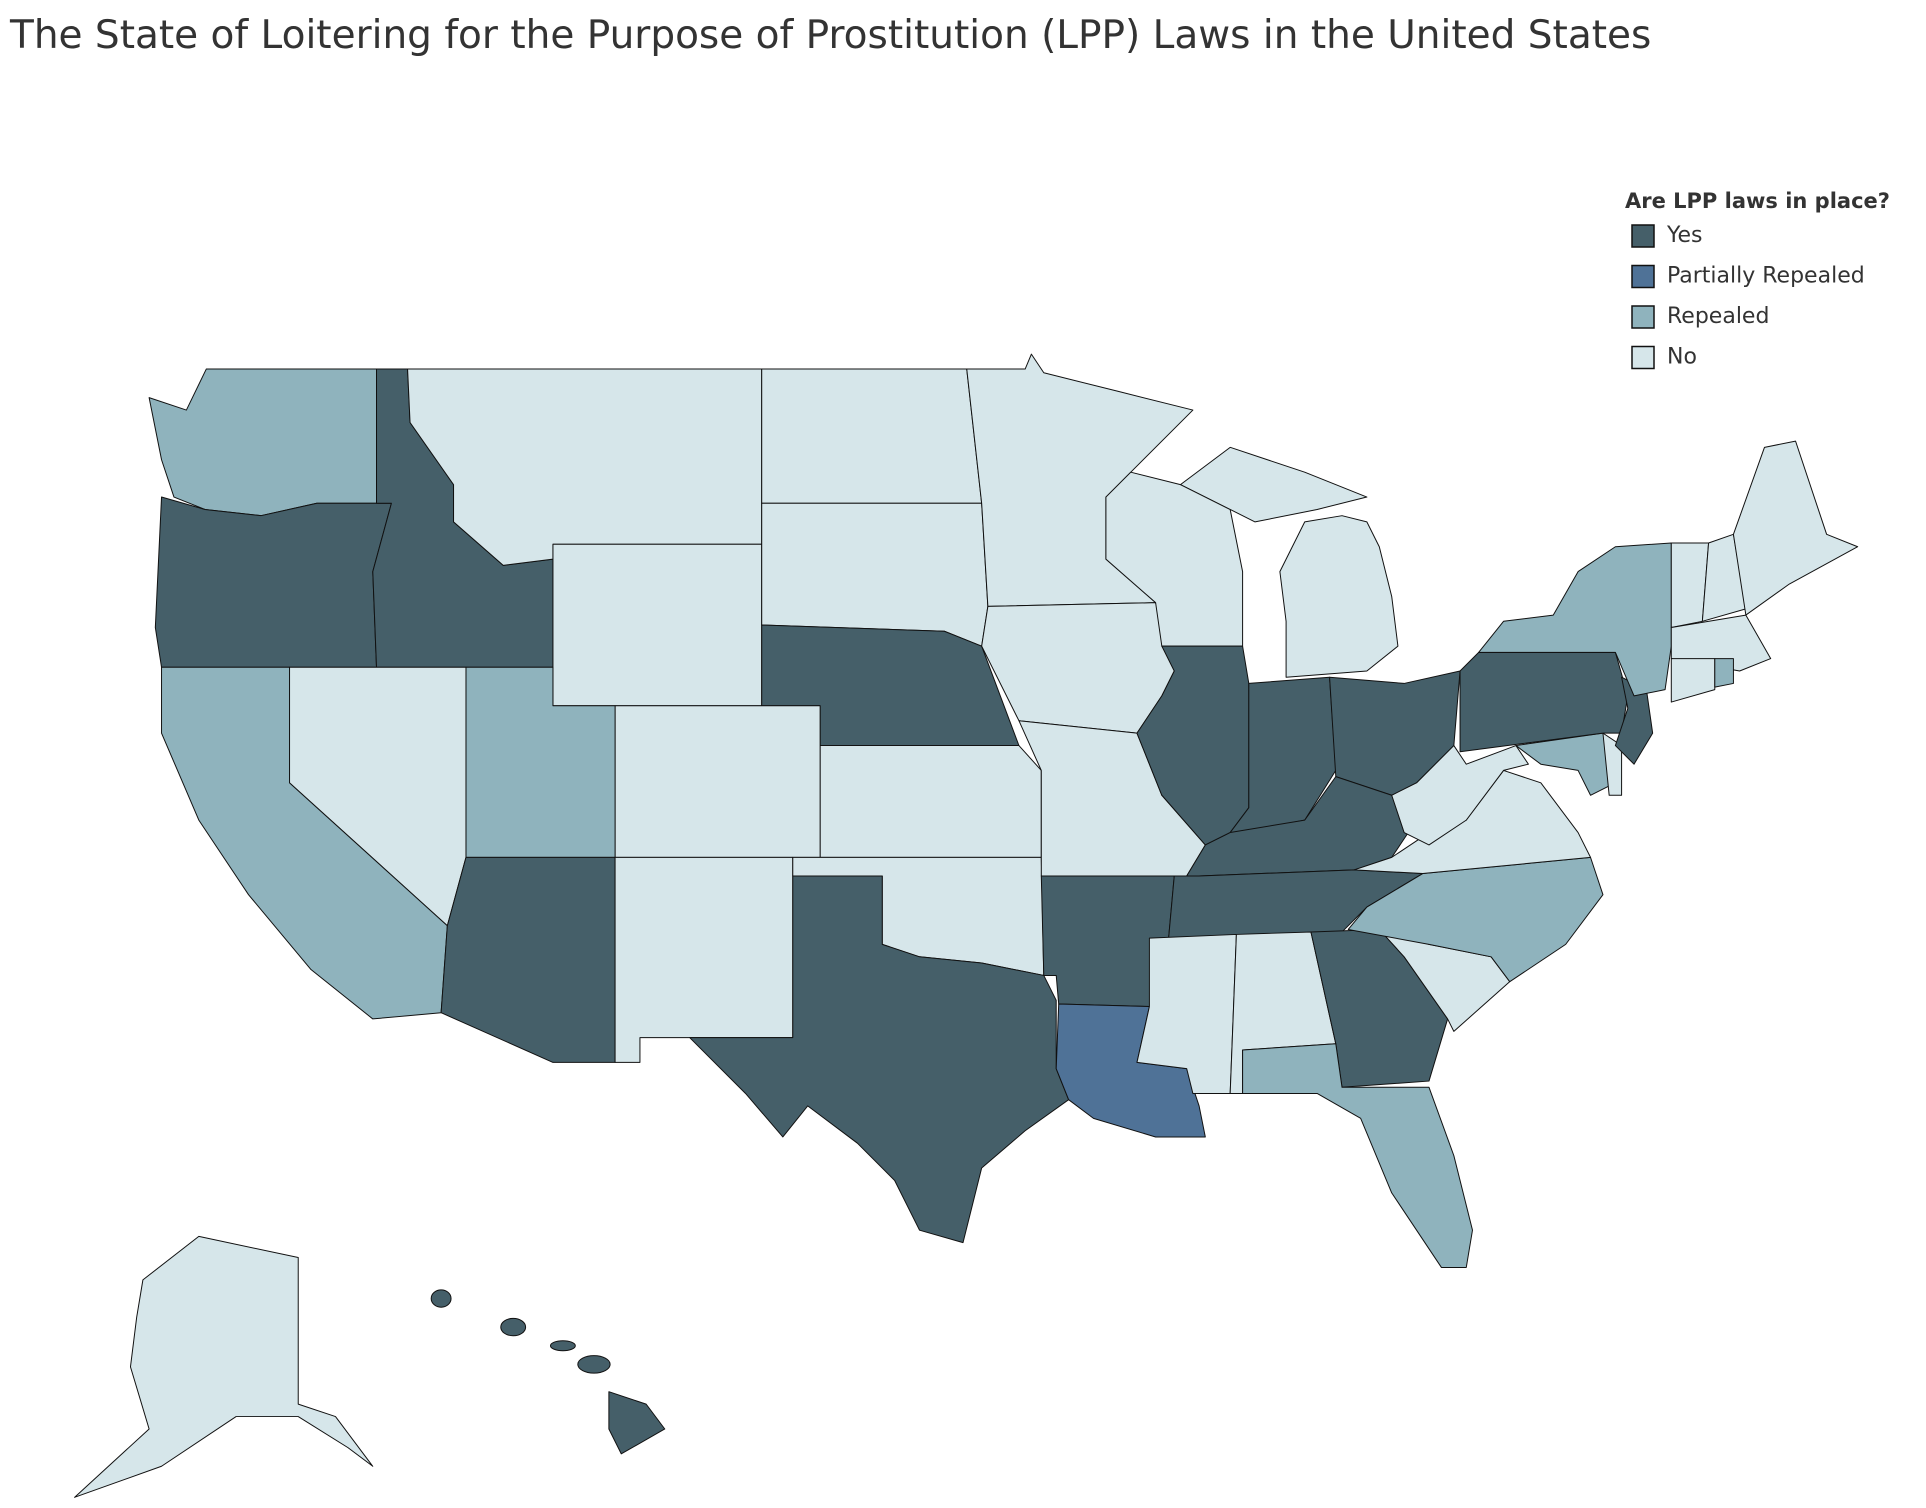  What do you see at coordinates (1684, 235) in the screenshot?
I see `legend-label: Yes` at bounding box center [1684, 235].